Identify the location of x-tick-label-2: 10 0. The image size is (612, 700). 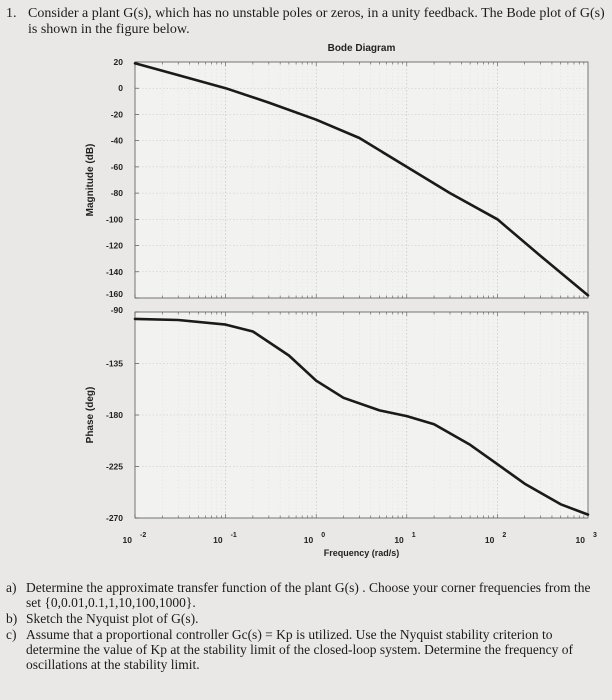
(314, 538).